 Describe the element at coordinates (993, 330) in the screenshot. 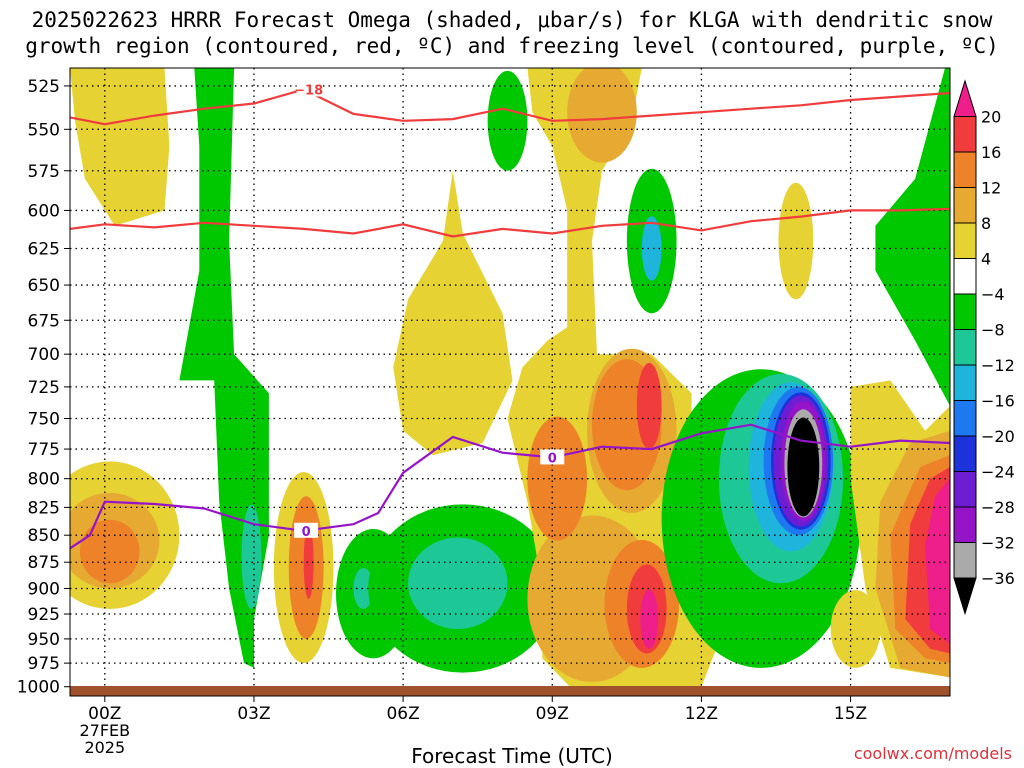

I see `colorbar-label: −8` at that location.